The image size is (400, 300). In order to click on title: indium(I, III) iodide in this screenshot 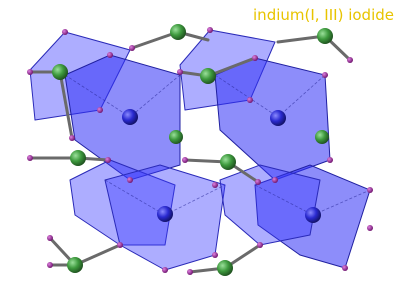, I will do `click(323, 15)`.